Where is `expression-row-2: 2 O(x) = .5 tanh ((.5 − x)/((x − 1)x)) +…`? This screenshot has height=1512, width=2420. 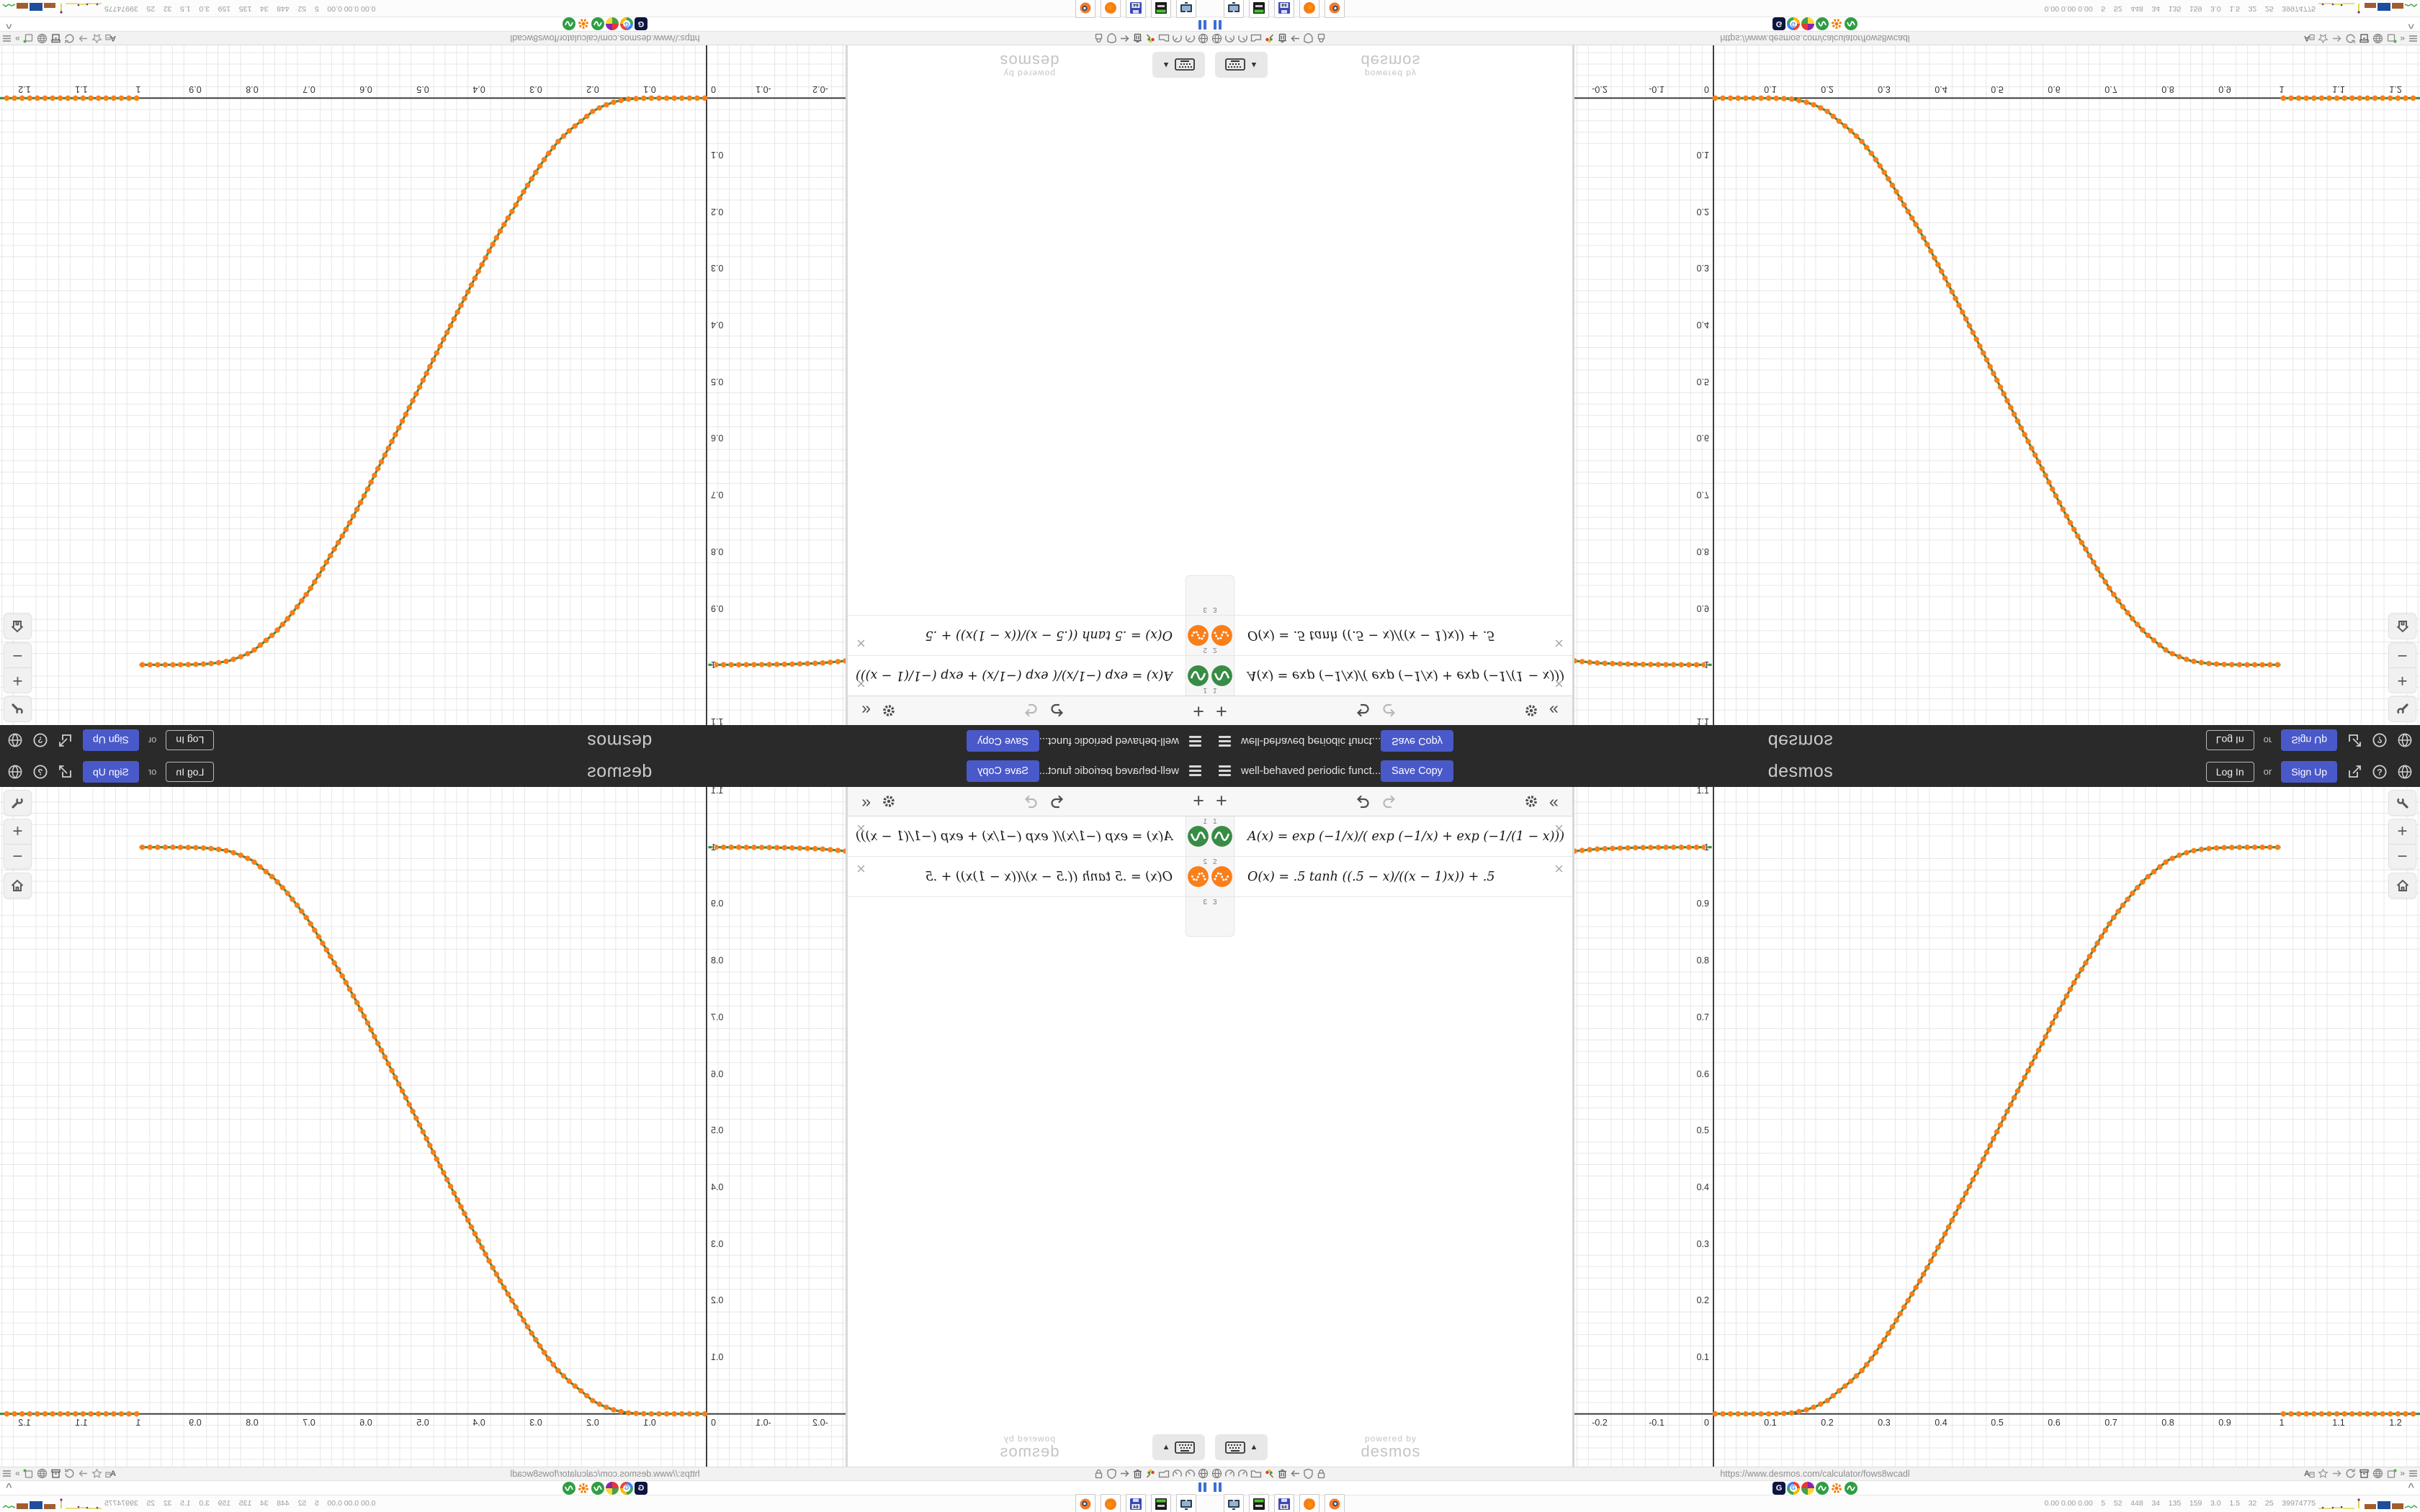 expression-row-2: 2 O(x) = .5 tanh ((.5 − x)/((x − 1)x)) +… is located at coordinates (1029, 635).